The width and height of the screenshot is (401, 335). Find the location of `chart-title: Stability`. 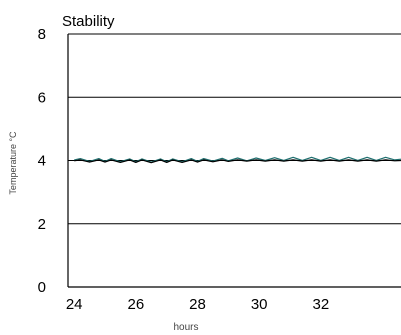

chart-title: Stability is located at coordinates (88, 21).